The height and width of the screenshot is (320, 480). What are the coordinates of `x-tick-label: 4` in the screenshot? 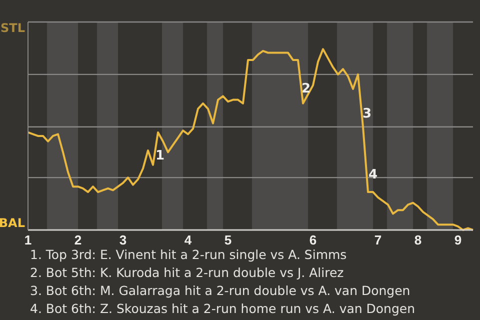 It's located at (188, 240).